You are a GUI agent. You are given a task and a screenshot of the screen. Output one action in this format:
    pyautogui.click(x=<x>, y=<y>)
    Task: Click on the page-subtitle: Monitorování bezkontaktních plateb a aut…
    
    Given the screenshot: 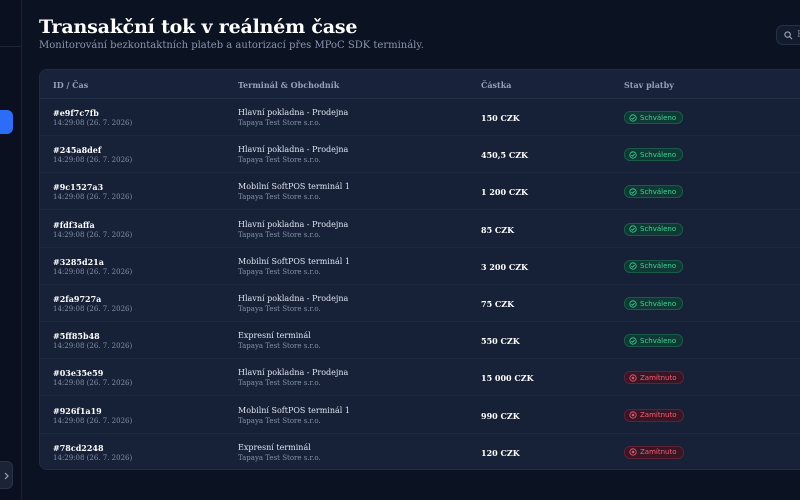 What is the action you would take?
    pyautogui.click(x=231, y=45)
    